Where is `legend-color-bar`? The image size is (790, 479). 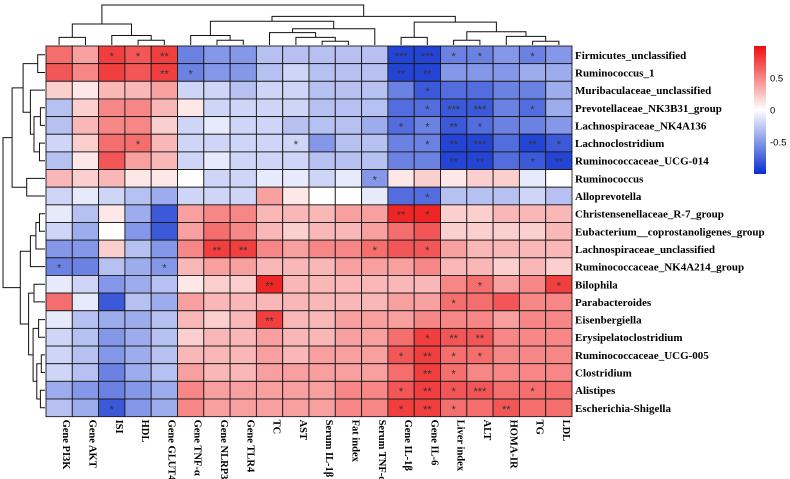
legend-color-bar is located at coordinates (760, 110).